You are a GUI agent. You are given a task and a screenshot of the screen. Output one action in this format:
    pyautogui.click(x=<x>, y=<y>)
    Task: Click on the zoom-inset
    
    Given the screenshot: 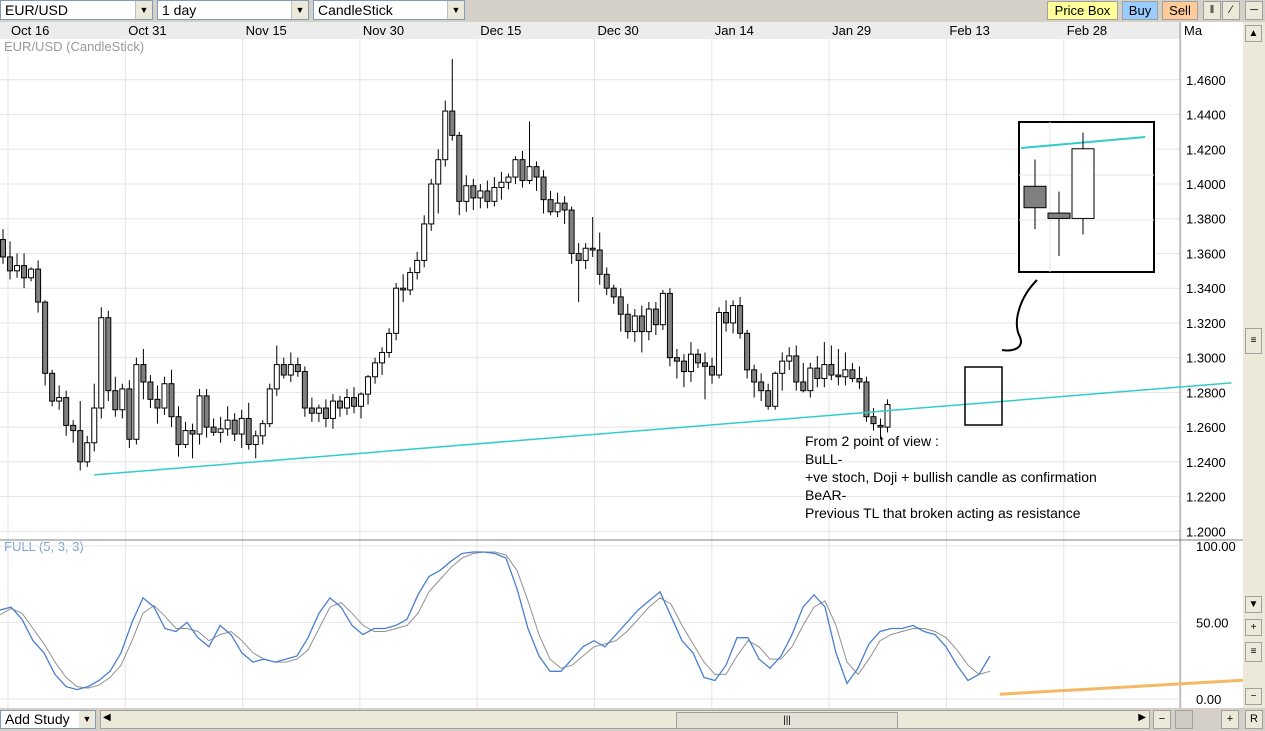 What is the action you would take?
    pyautogui.click(x=1086, y=197)
    